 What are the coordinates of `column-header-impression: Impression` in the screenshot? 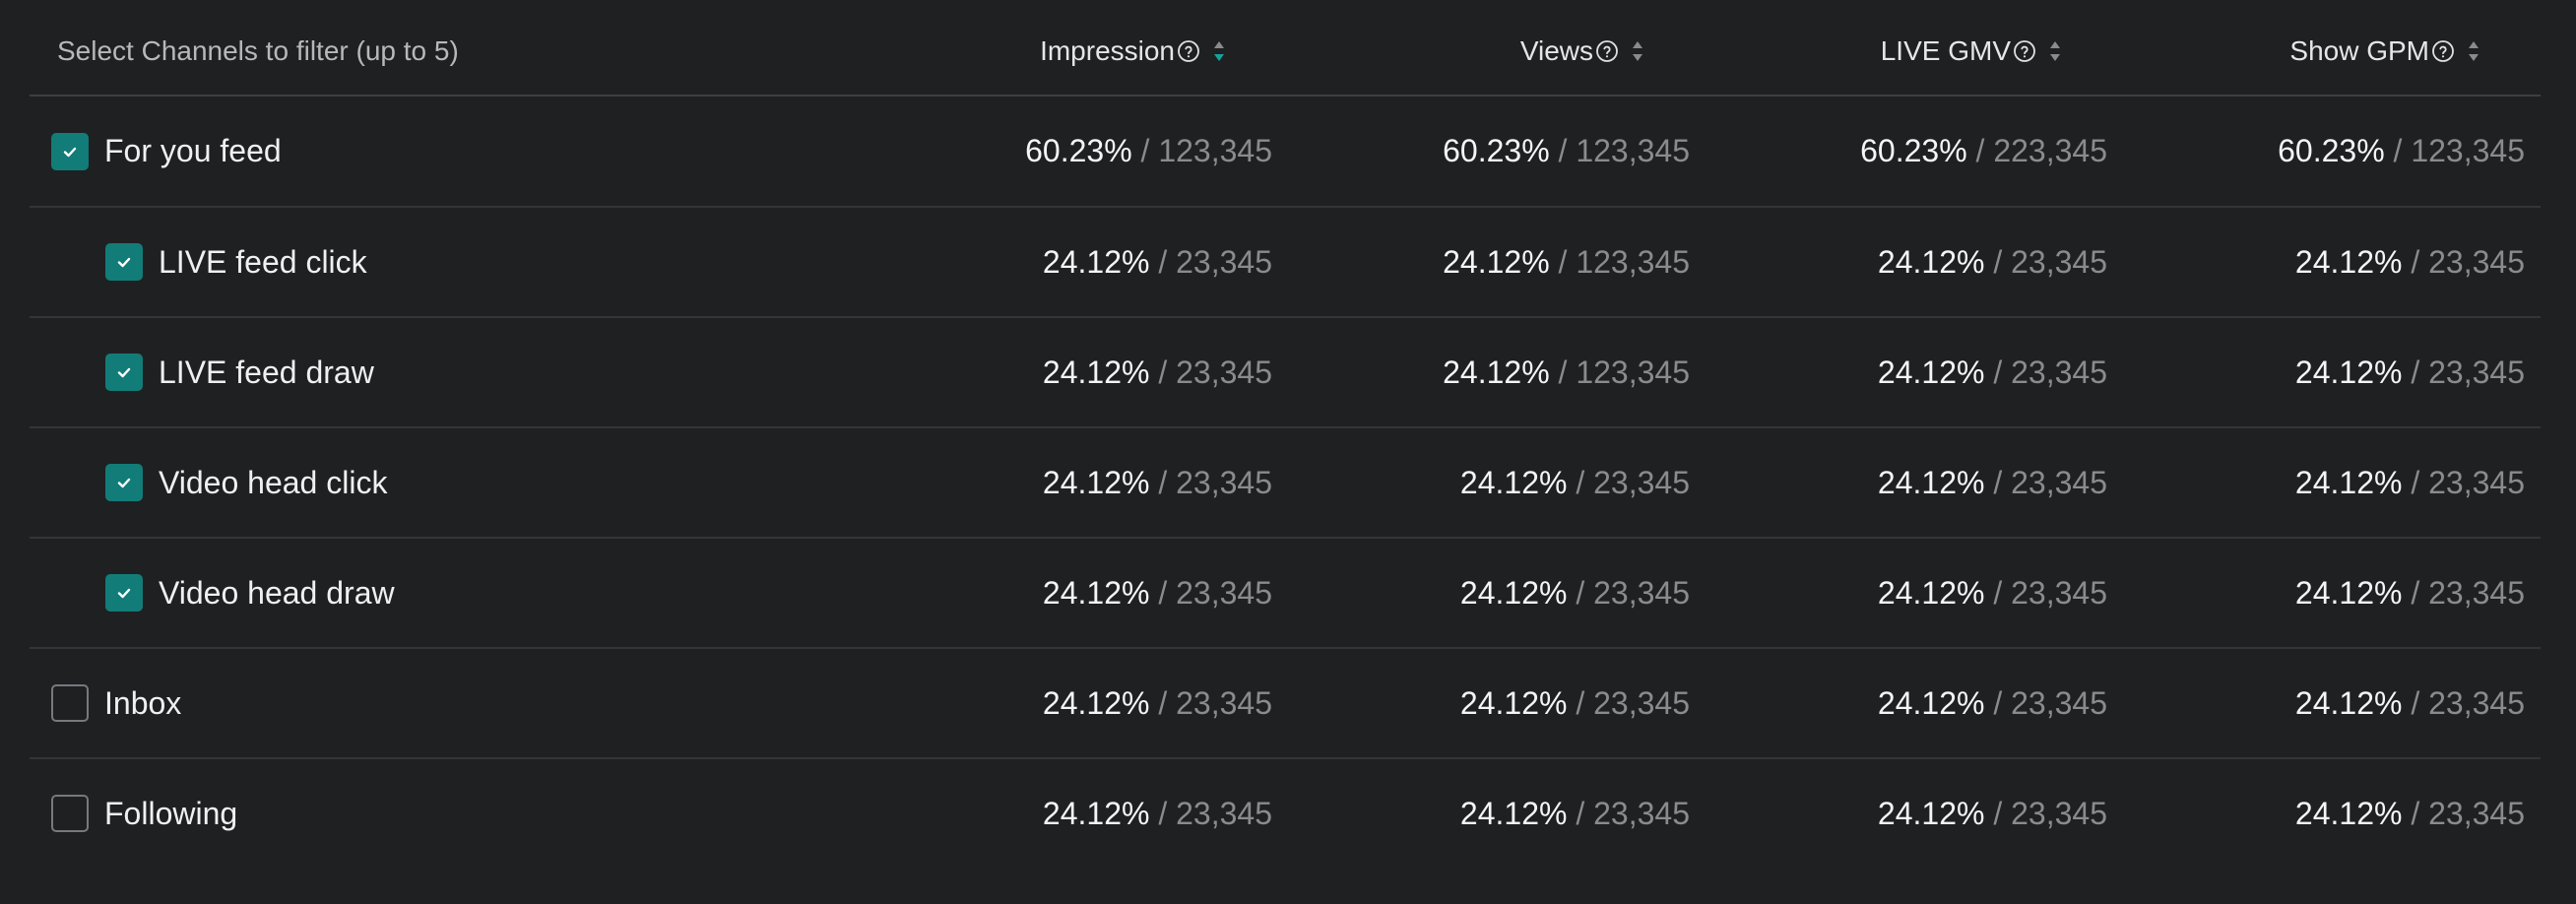 It's located at (1071, 47).